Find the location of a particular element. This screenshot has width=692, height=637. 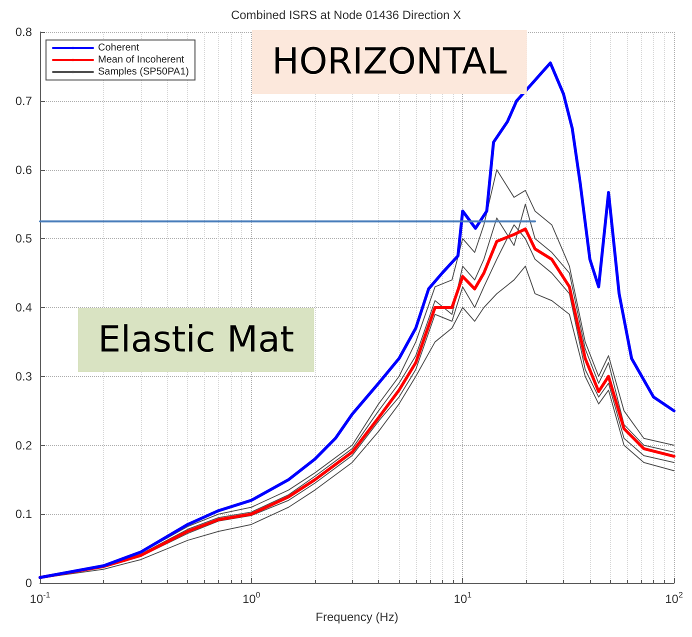

annotation: HORIZONTAL is located at coordinates (389, 62).